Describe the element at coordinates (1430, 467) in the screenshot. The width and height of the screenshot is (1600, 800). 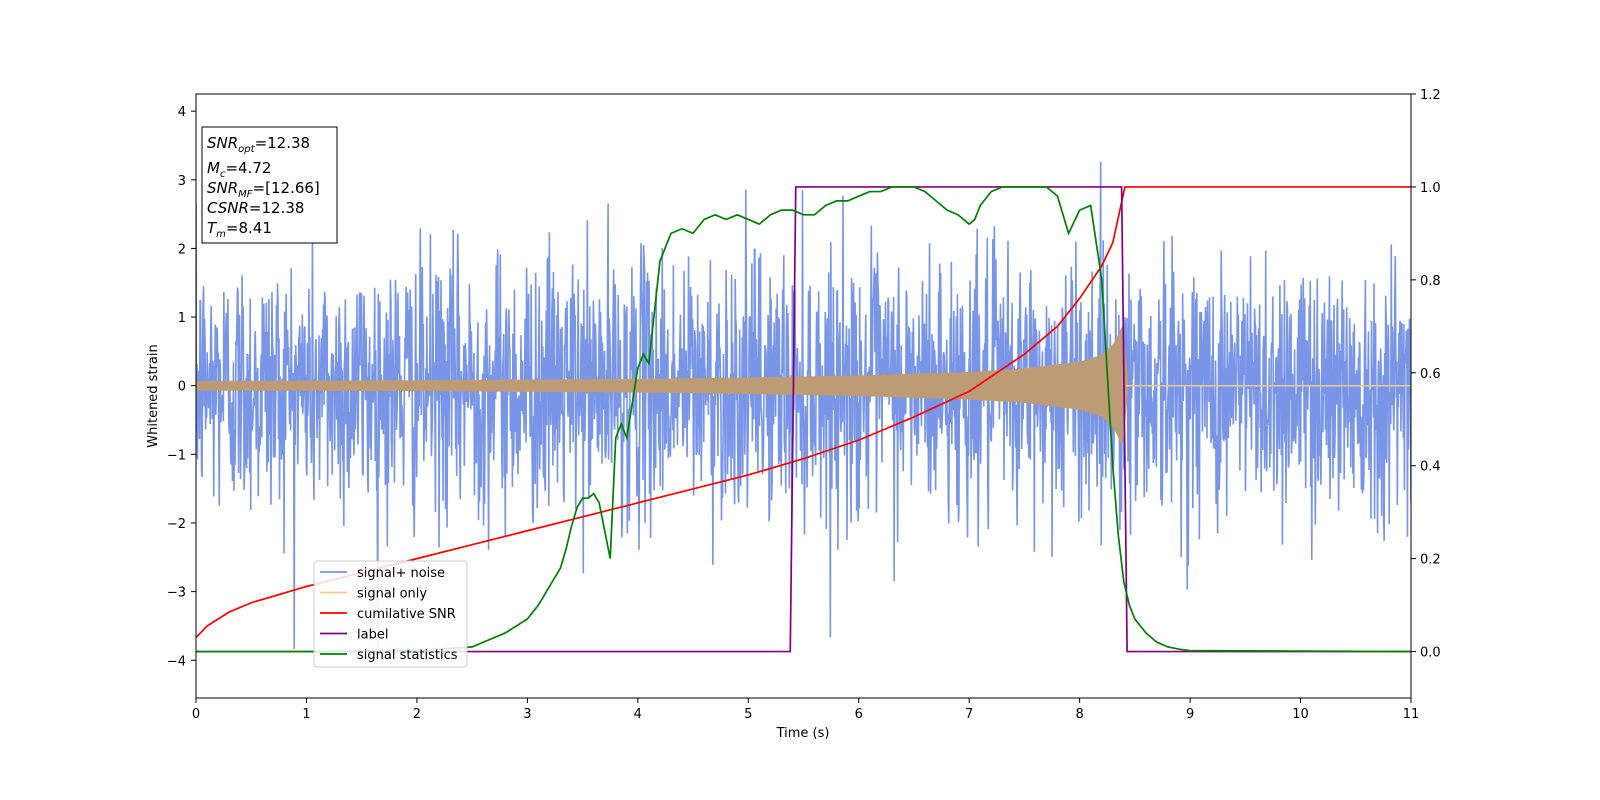
I see `y2-tick-label: 0.4` at that location.